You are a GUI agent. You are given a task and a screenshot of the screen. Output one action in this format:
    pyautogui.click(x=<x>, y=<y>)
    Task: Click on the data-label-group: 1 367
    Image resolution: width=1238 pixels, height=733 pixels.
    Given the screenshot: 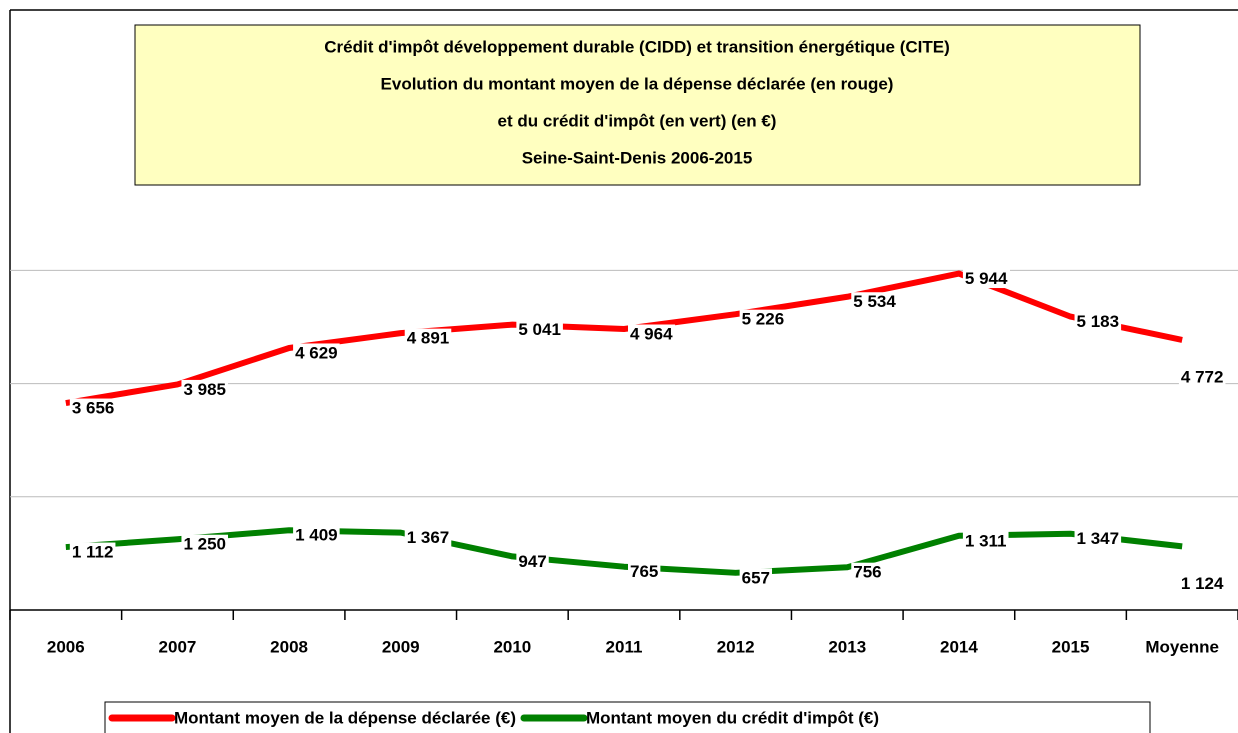 What is the action you would take?
    pyautogui.click(x=428, y=538)
    